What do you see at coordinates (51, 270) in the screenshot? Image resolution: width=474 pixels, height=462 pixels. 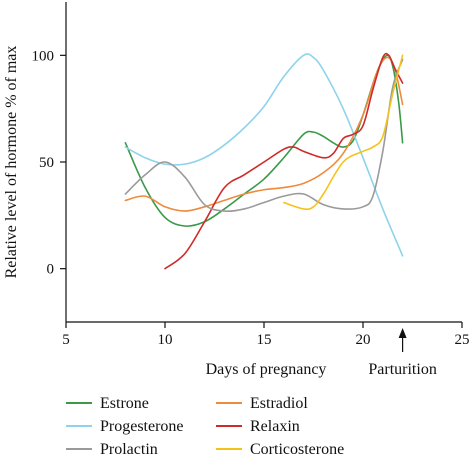 I see `y-tick-label: 0` at bounding box center [51, 270].